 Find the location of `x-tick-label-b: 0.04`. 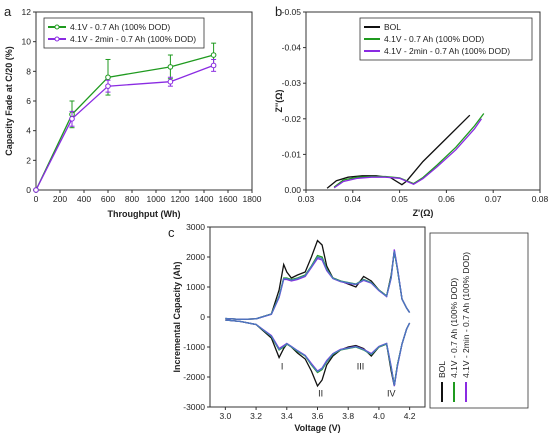

x-tick-label-b: 0.04 is located at coordinates (353, 199).